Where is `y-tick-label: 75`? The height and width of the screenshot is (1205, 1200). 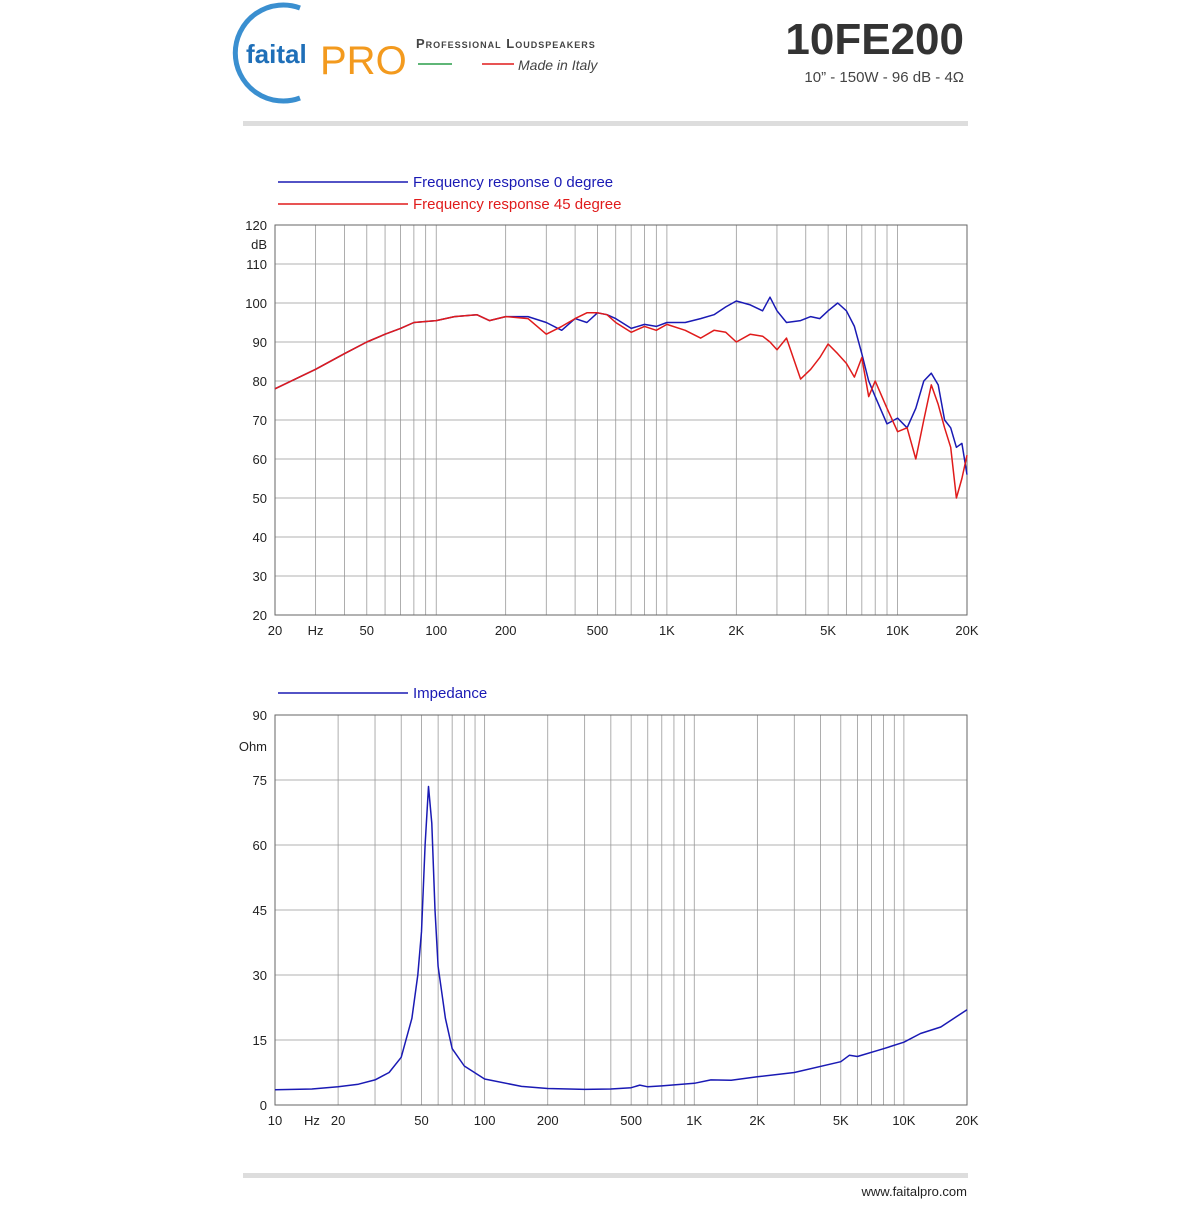 y-tick-label: 75 is located at coordinates (260, 780).